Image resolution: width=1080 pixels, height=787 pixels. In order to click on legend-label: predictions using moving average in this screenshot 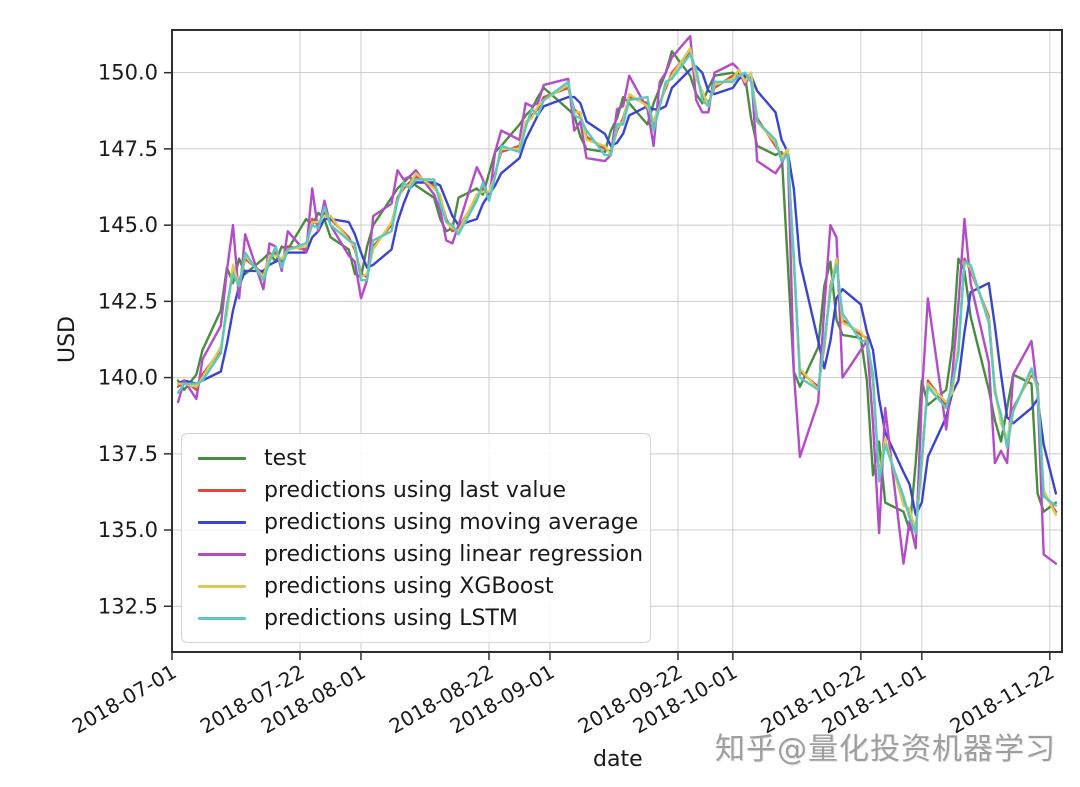, I will do `click(451, 522)`.